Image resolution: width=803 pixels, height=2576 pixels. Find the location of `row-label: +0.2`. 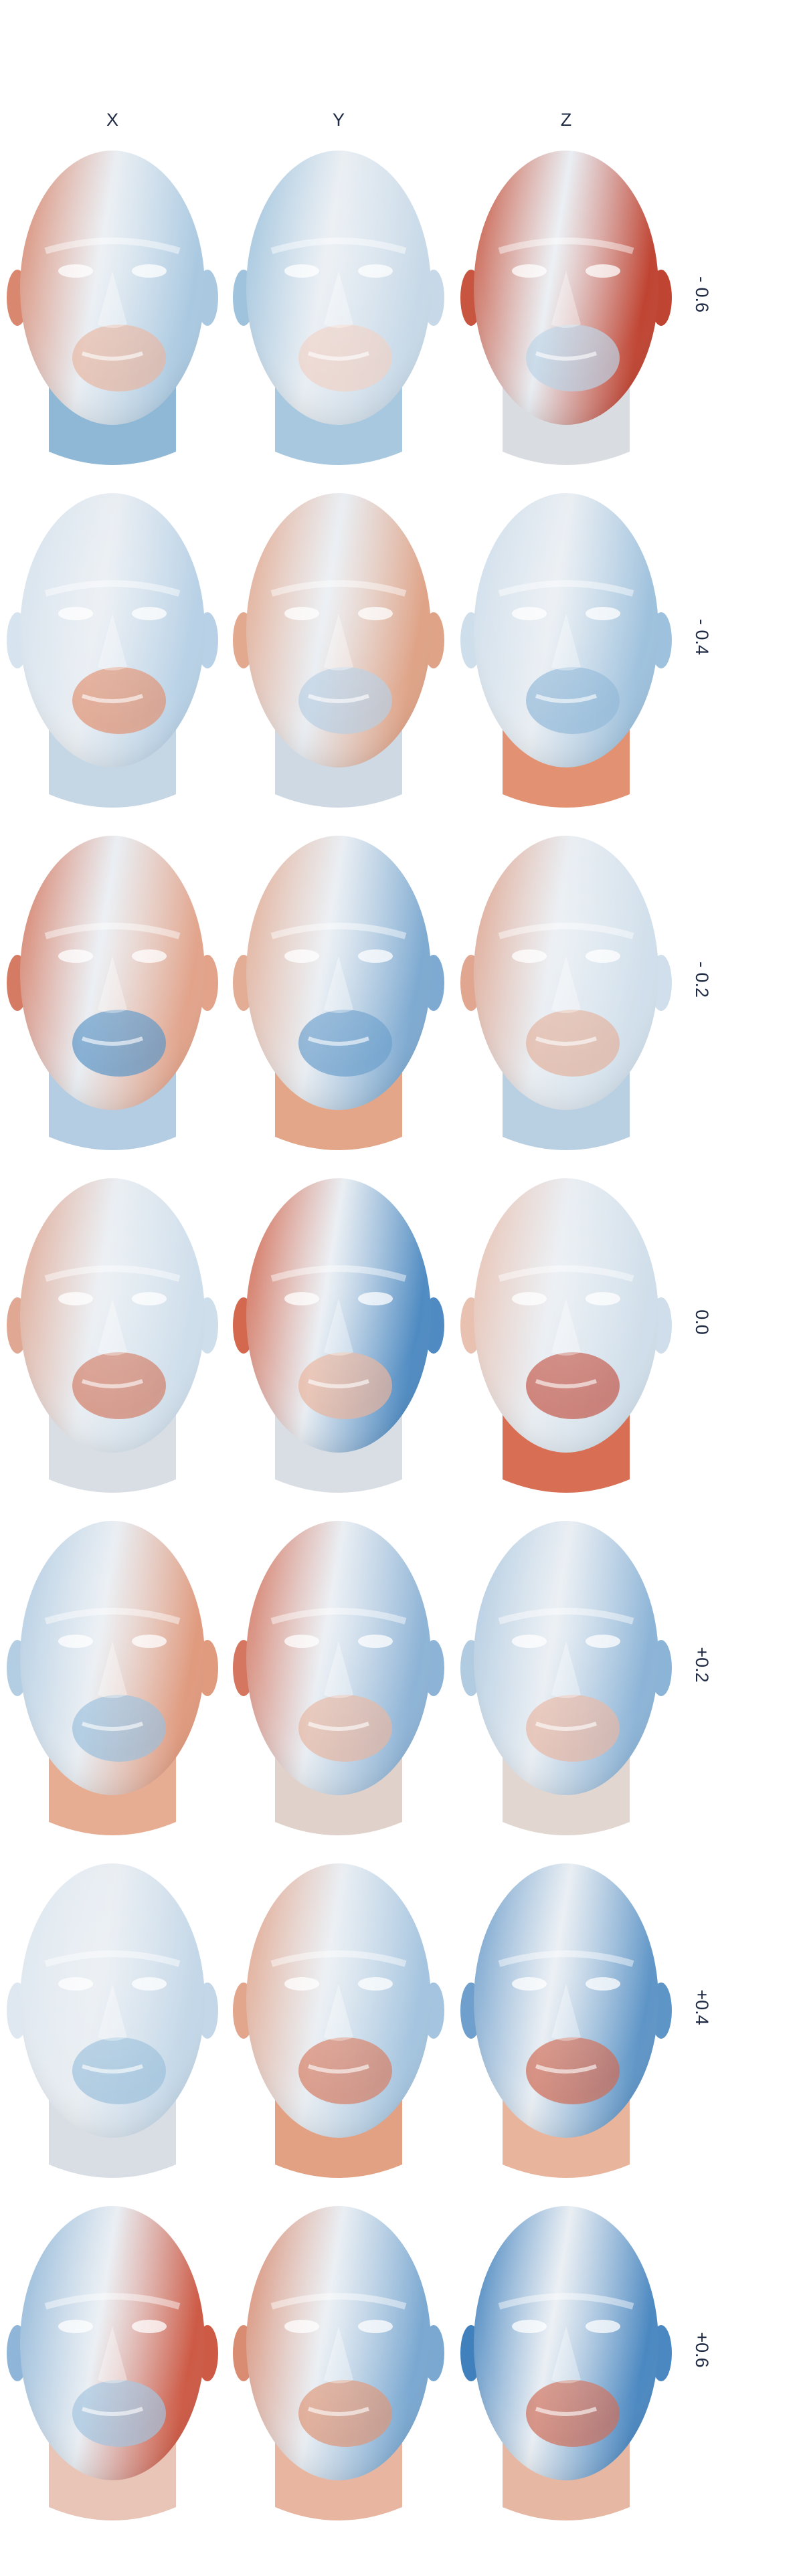

row-label: +0.2 is located at coordinates (702, 1664).